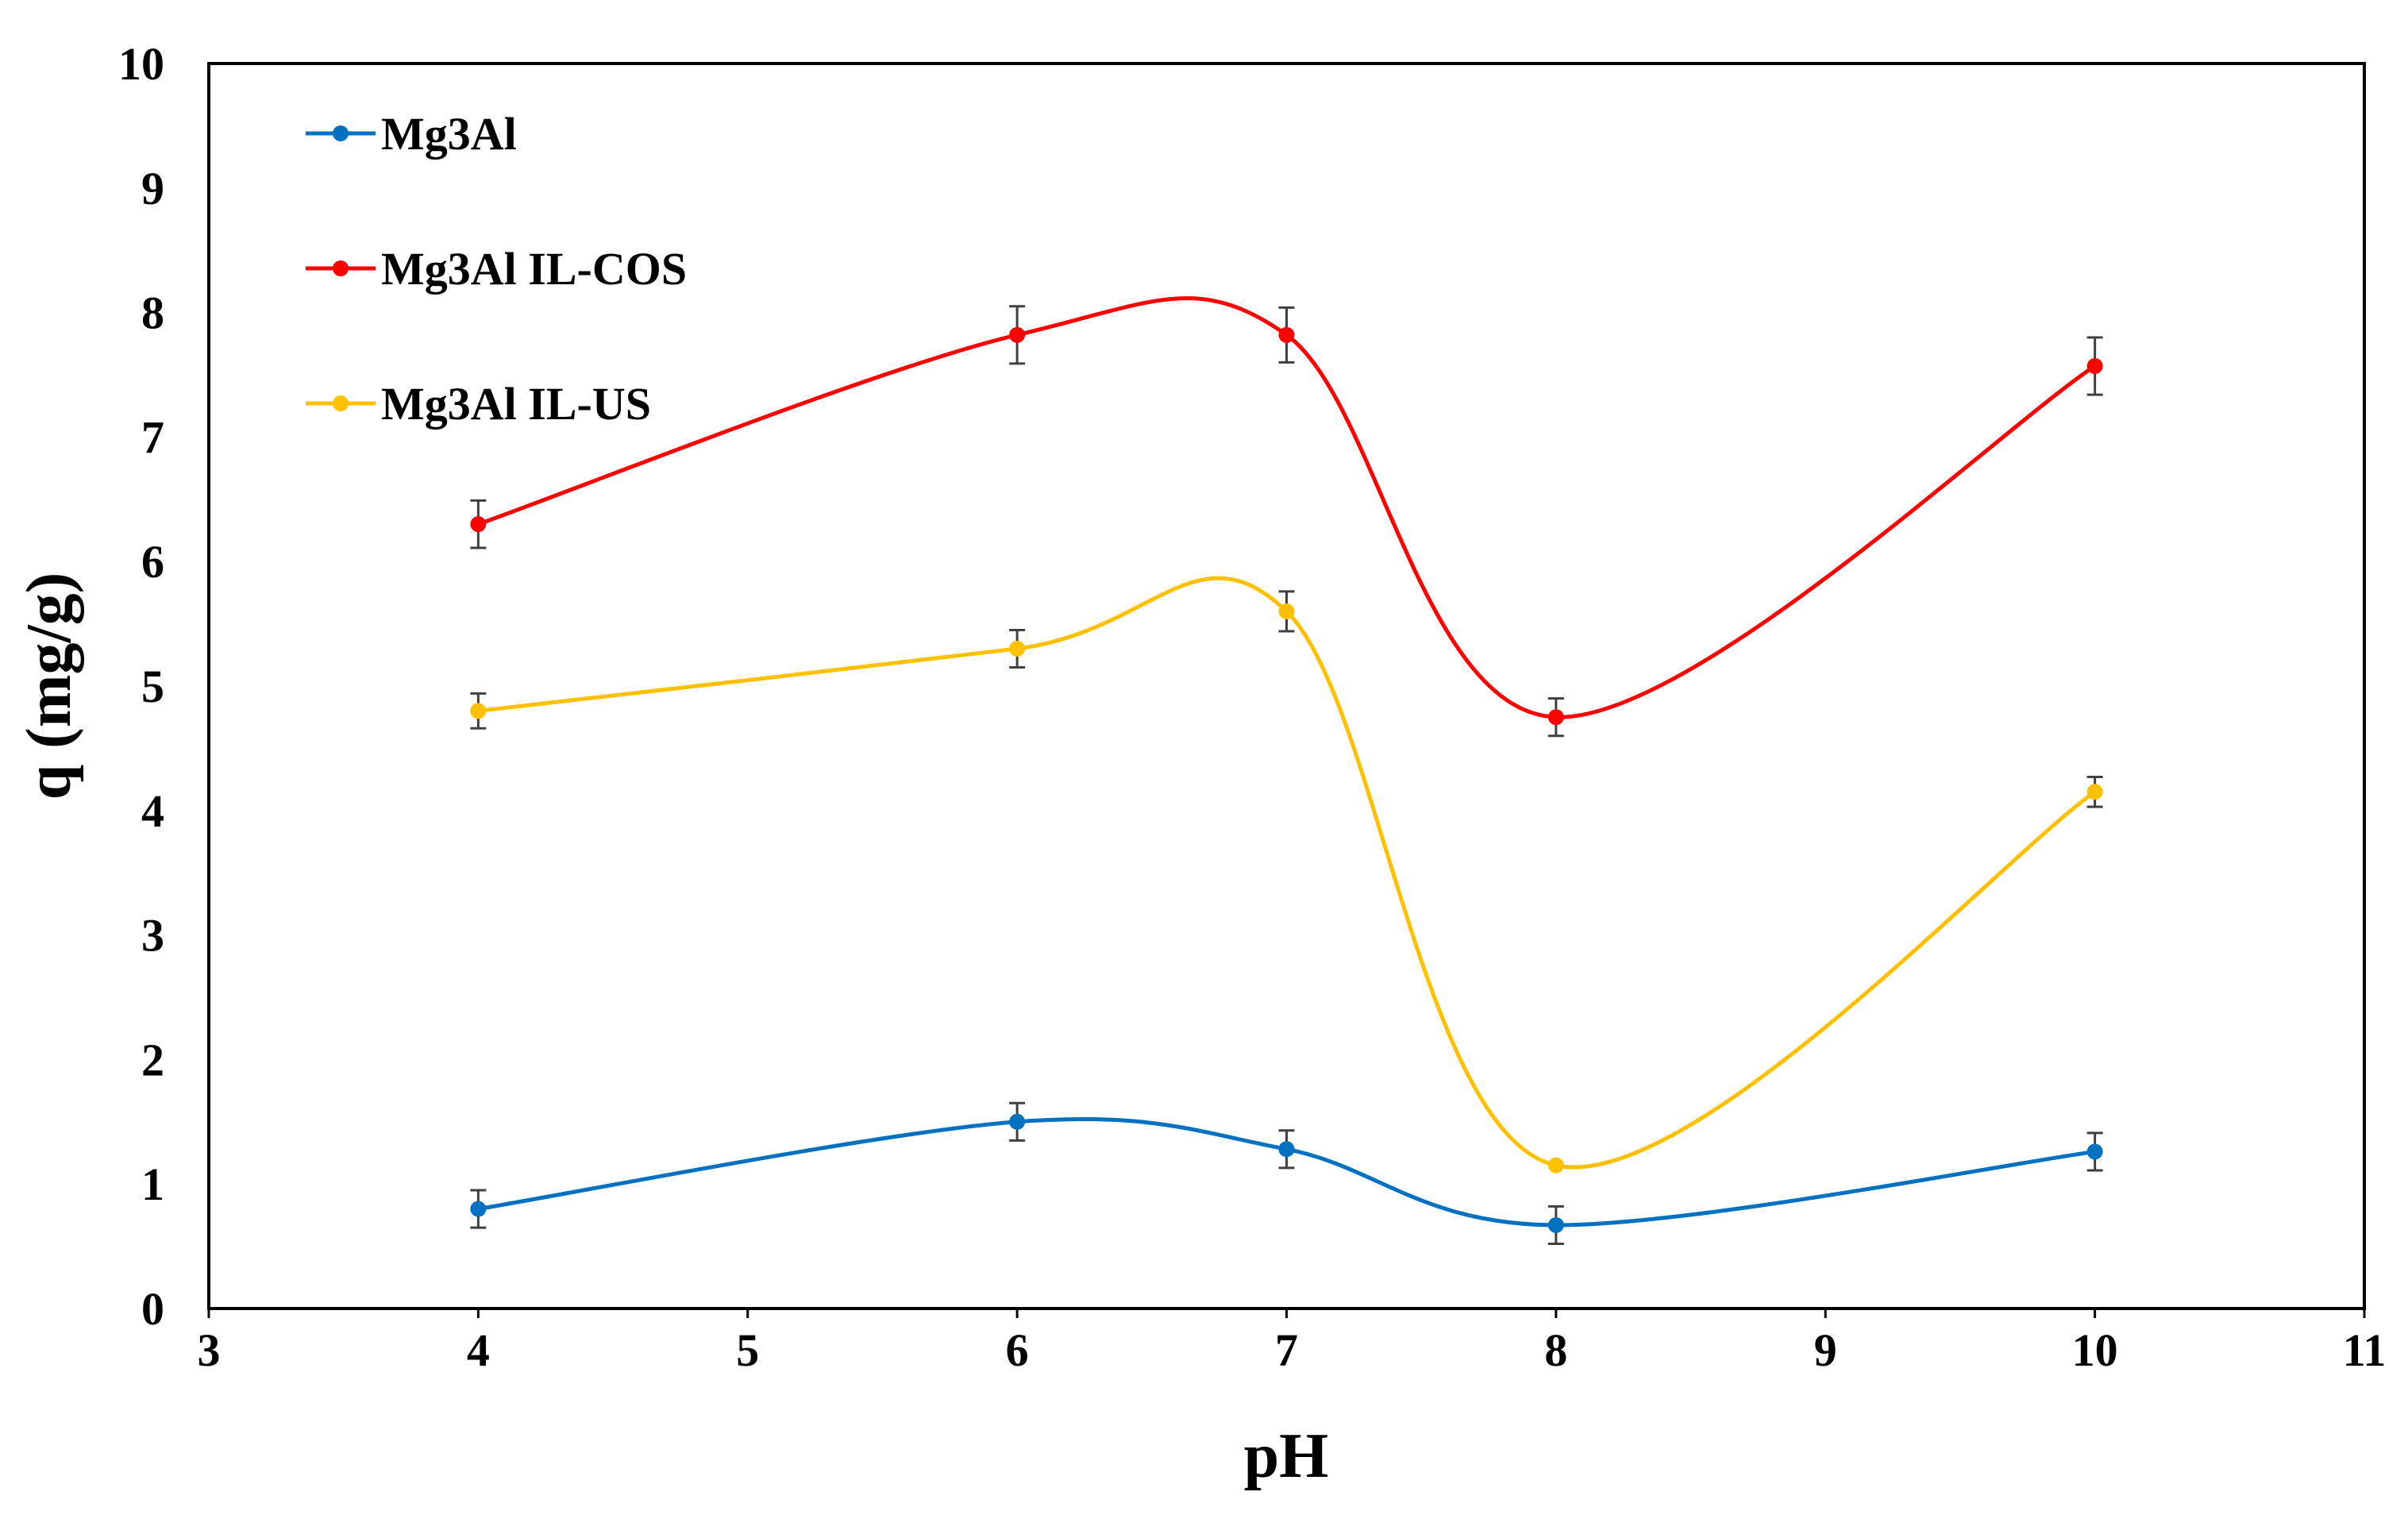  What do you see at coordinates (1286, 1350) in the screenshot?
I see `x-tick-label: 7` at bounding box center [1286, 1350].